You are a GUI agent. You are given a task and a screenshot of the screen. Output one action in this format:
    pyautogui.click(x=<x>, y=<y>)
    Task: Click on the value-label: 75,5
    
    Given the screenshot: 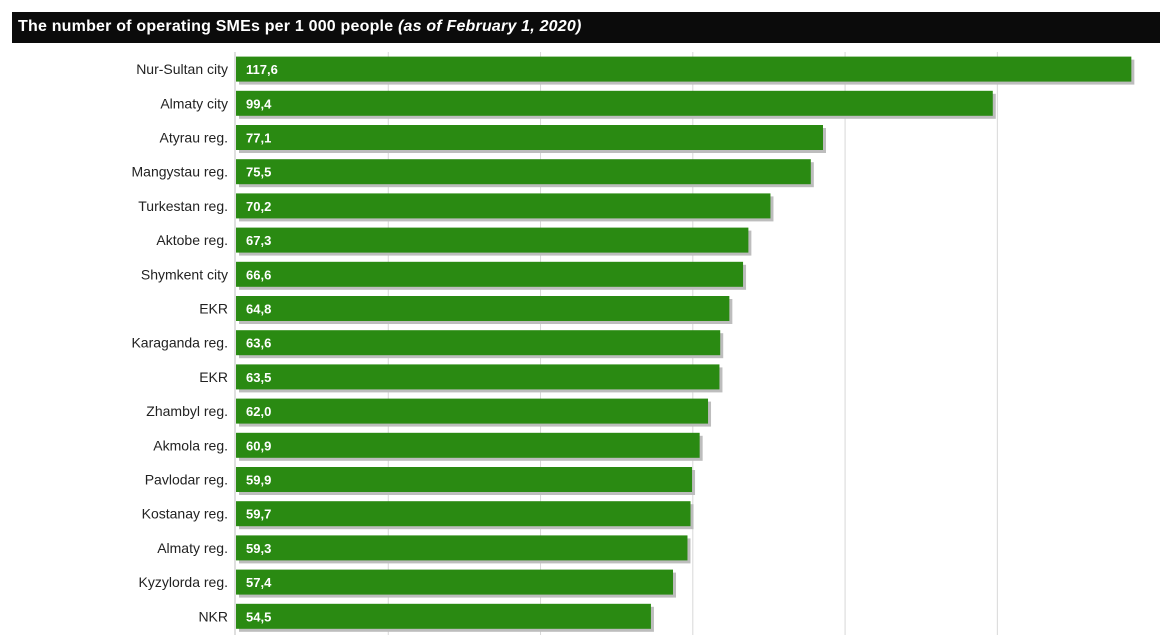 What is the action you would take?
    pyautogui.click(x=258, y=172)
    